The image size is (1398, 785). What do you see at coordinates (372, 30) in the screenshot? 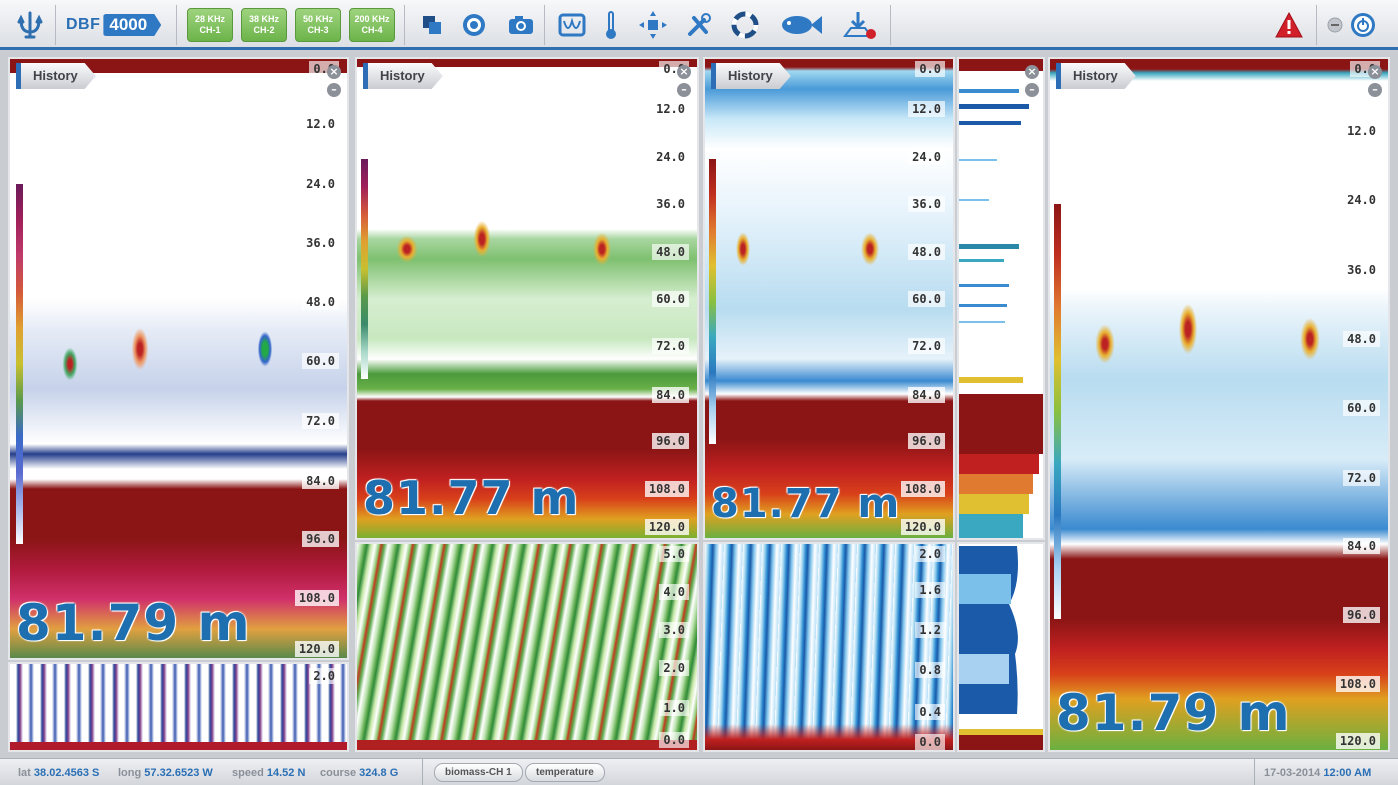
I see `channel-label: CH-4` at bounding box center [372, 30].